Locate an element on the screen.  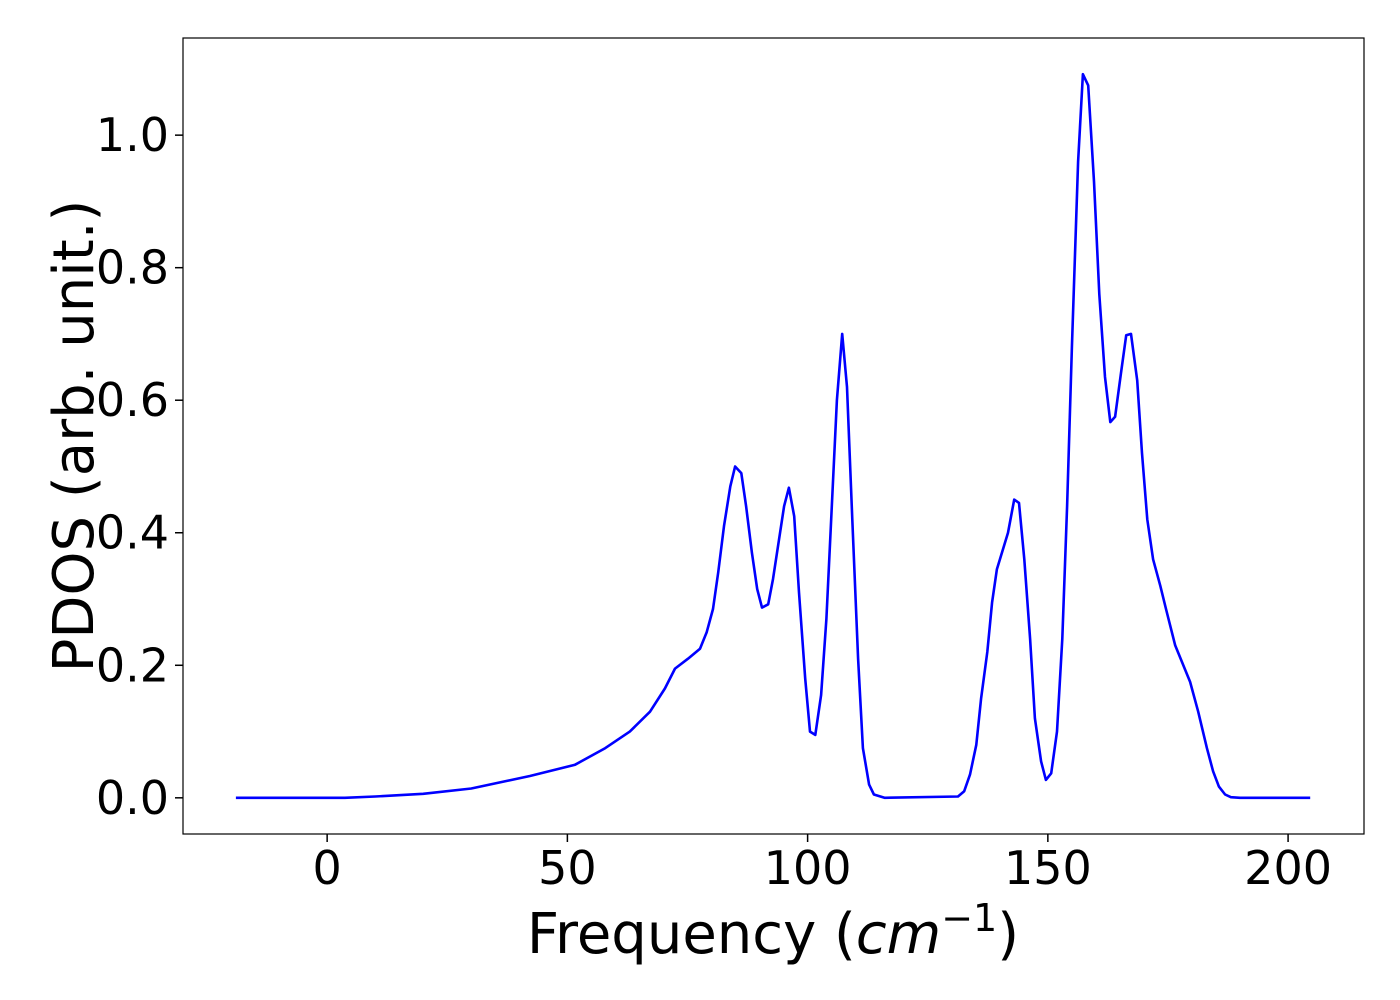
y-tick-label: 0.2 is located at coordinates (132, 665).